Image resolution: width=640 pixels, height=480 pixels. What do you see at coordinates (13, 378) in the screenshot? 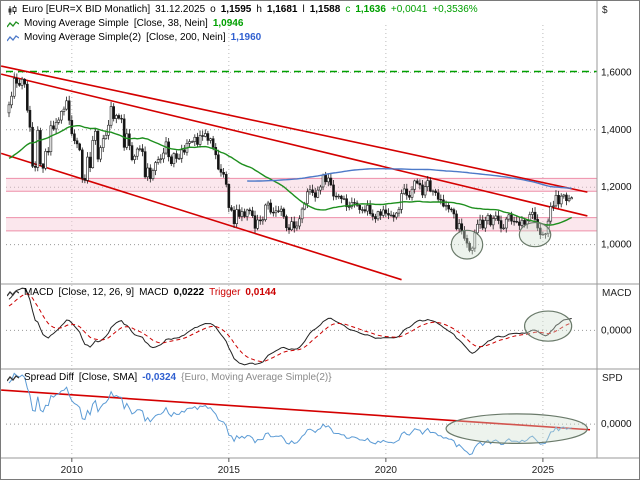
I see `spread-line-icon` at bounding box center [13, 378].